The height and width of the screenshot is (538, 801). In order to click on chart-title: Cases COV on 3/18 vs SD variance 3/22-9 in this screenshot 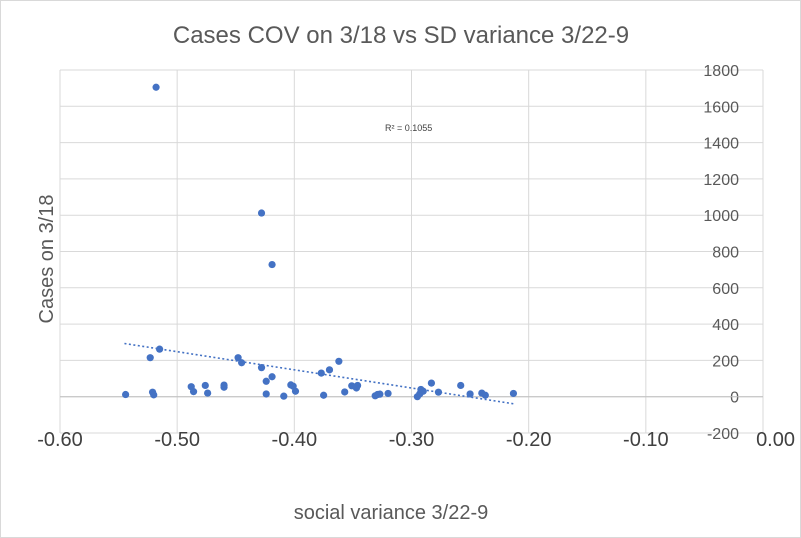, I will do `click(401, 35)`.